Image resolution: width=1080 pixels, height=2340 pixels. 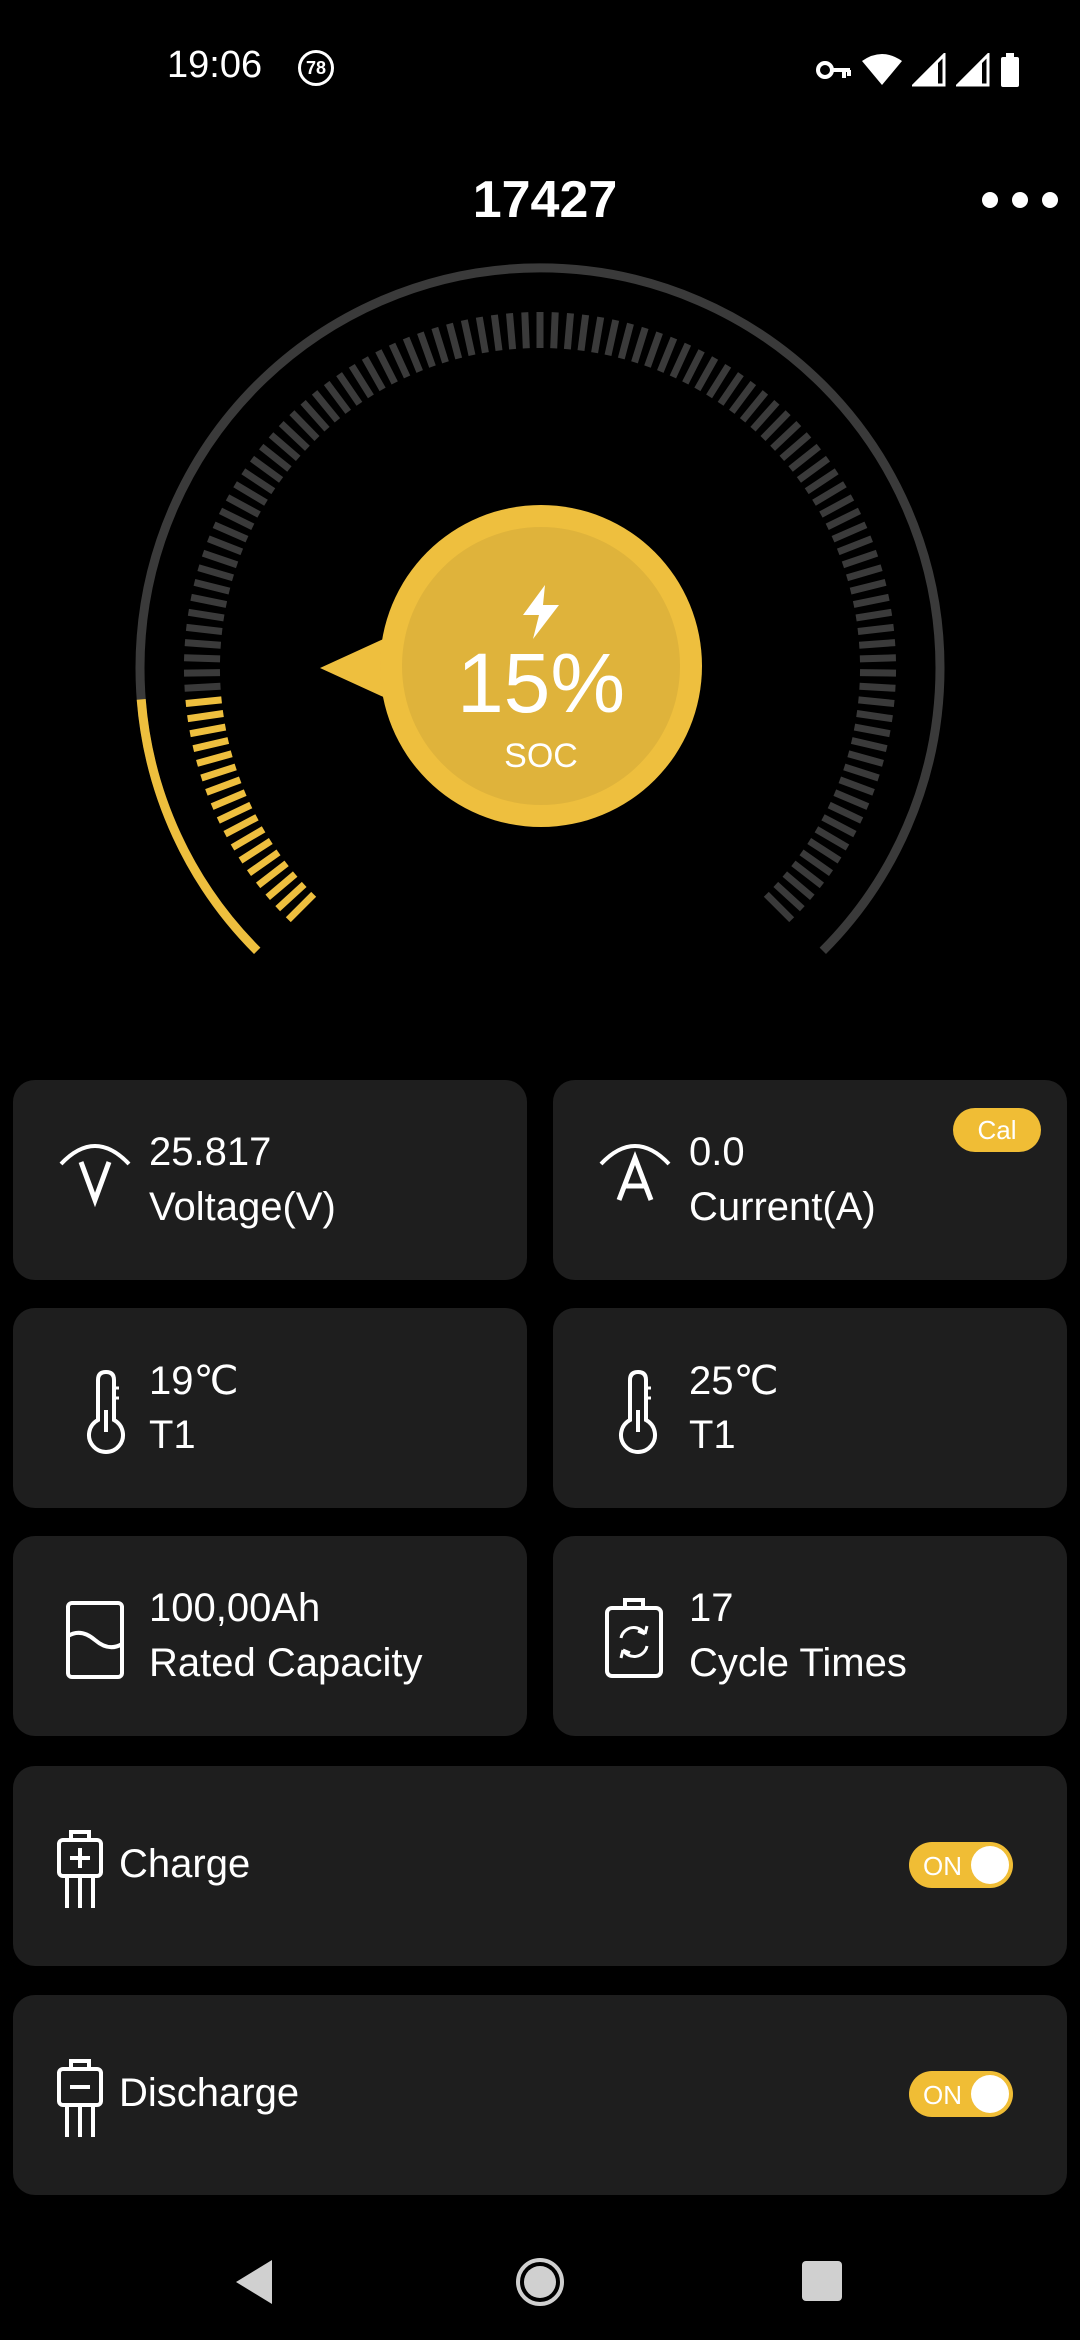 What do you see at coordinates (540, 2282) in the screenshot?
I see `home-icon` at bounding box center [540, 2282].